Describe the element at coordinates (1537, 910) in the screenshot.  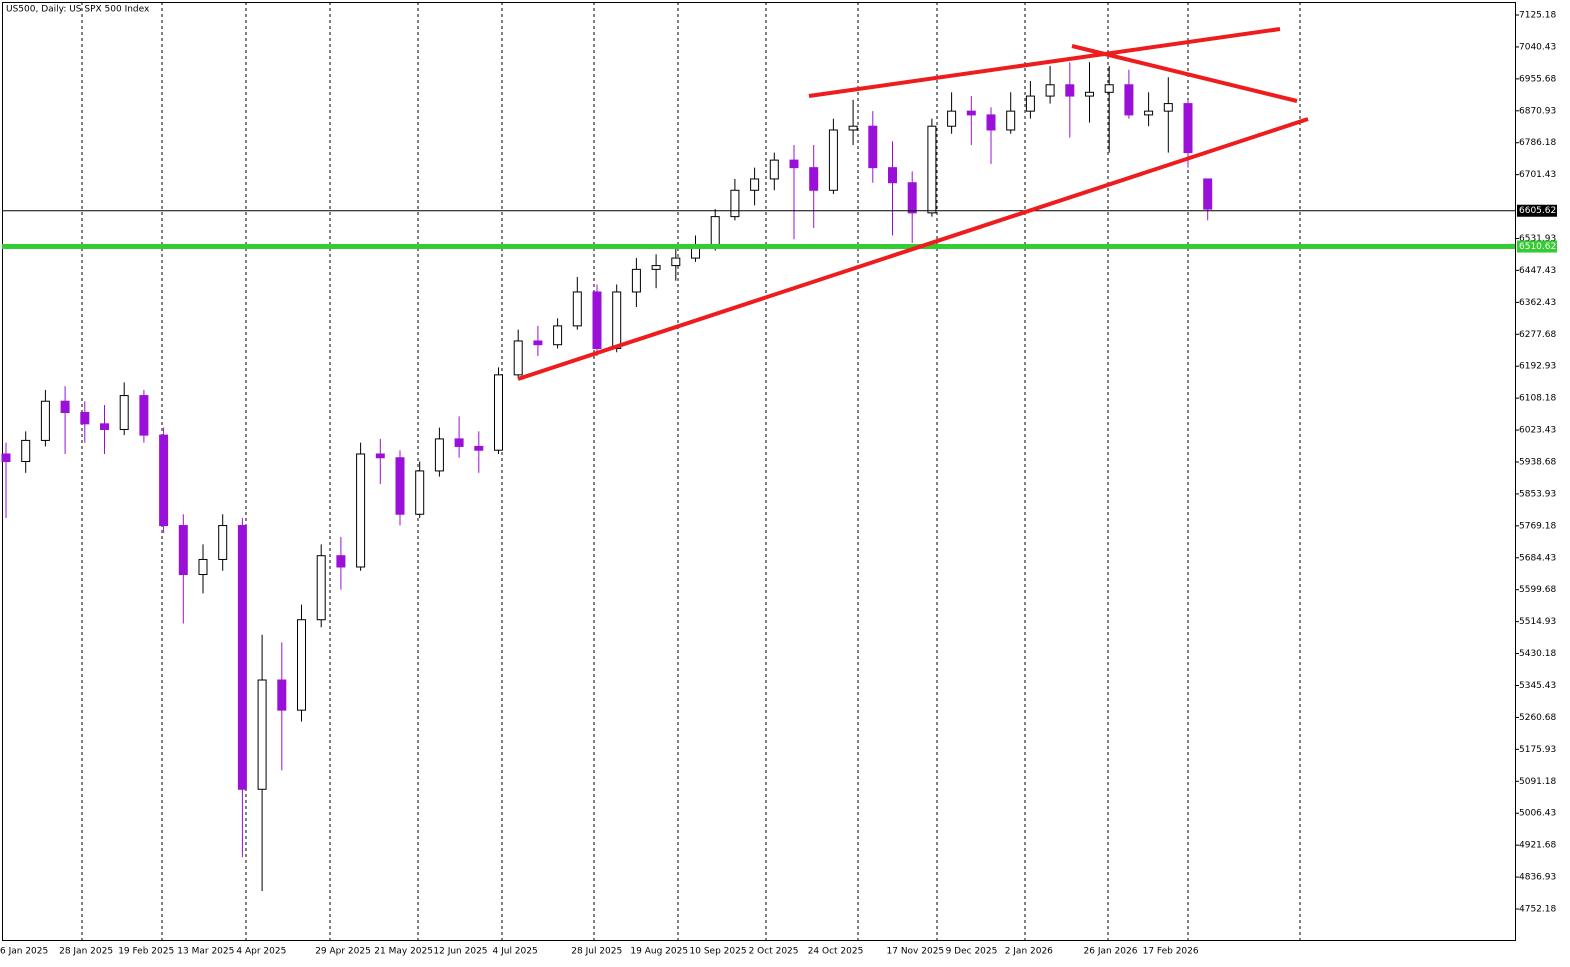
I see `y-tick-label: 4752.18` at that location.